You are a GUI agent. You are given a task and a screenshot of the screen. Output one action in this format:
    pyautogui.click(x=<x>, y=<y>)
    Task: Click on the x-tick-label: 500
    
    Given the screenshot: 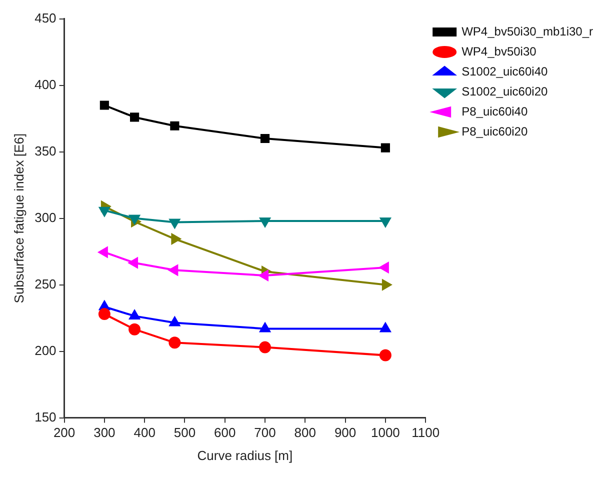 What is the action you would take?
    pyautogui.click(x=185, y=432)
    